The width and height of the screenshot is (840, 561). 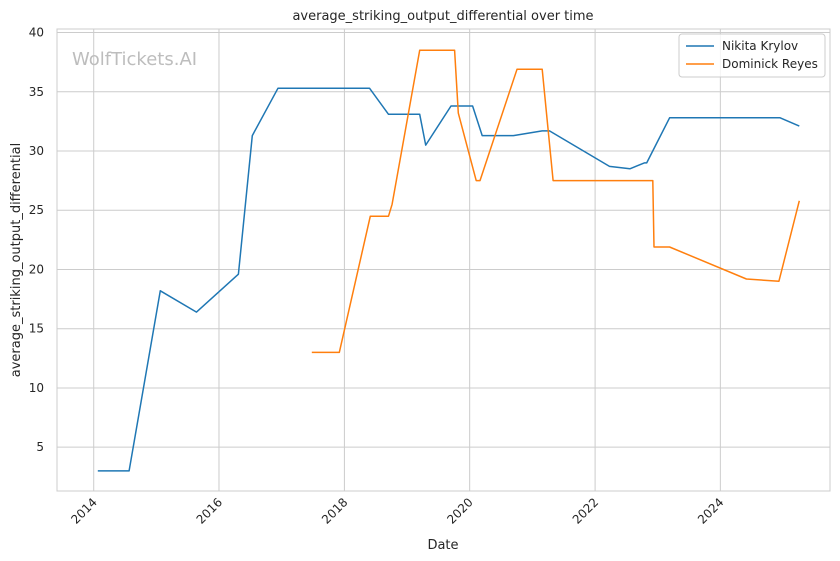 What do you see at coordinates (16, 260) in the screenshot?
I see `y-axis-label: average_striking_output_differential` at bounding box center [16, 260].